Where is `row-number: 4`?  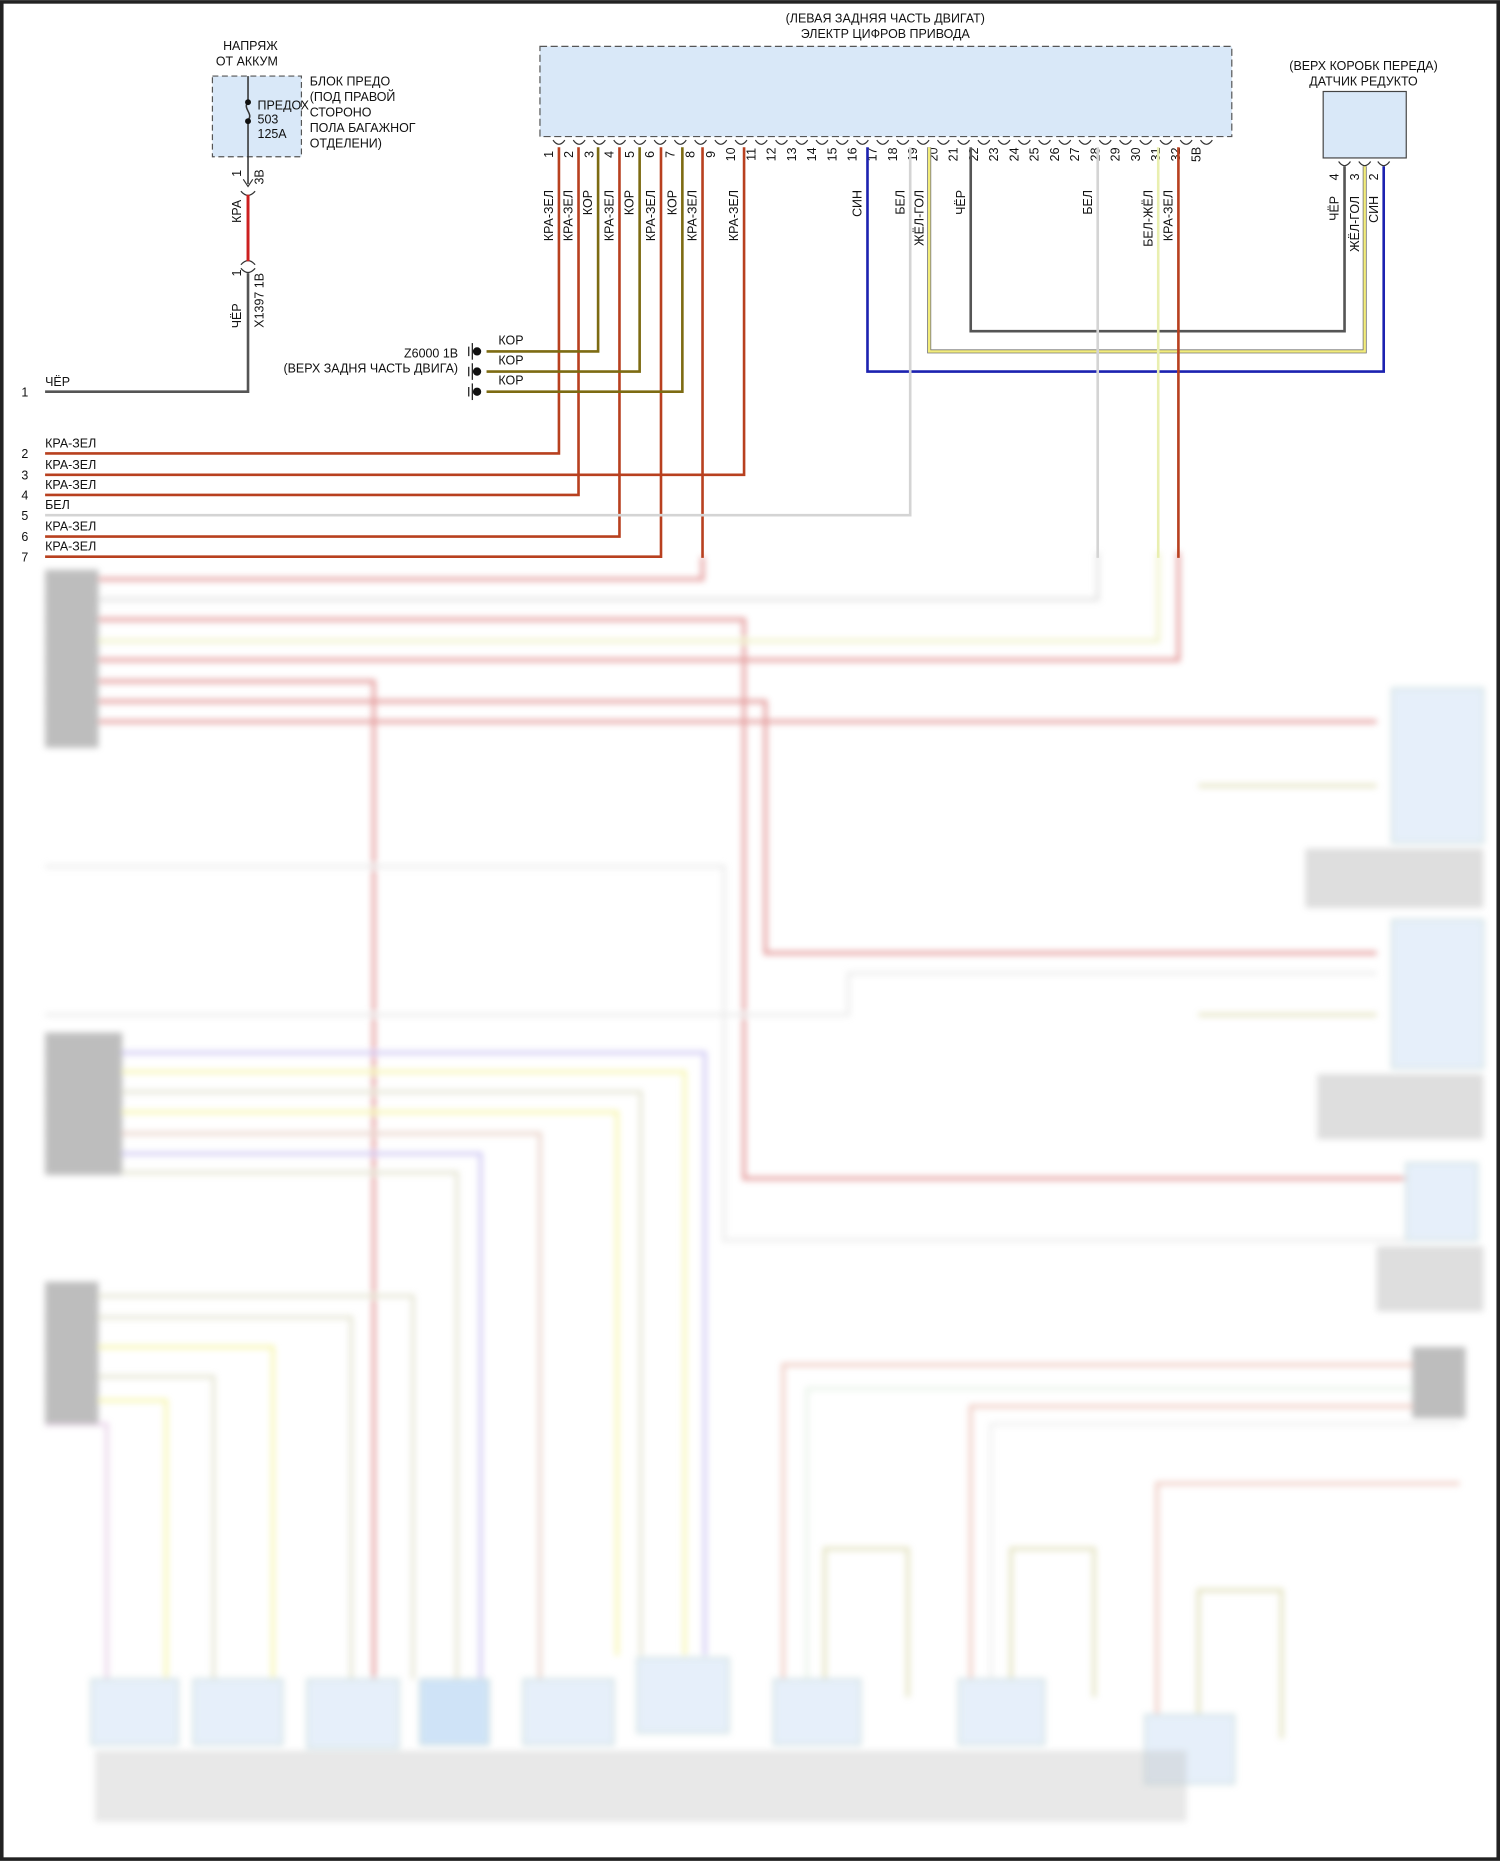
row-number: 4 is located at coordinates (24, 496).